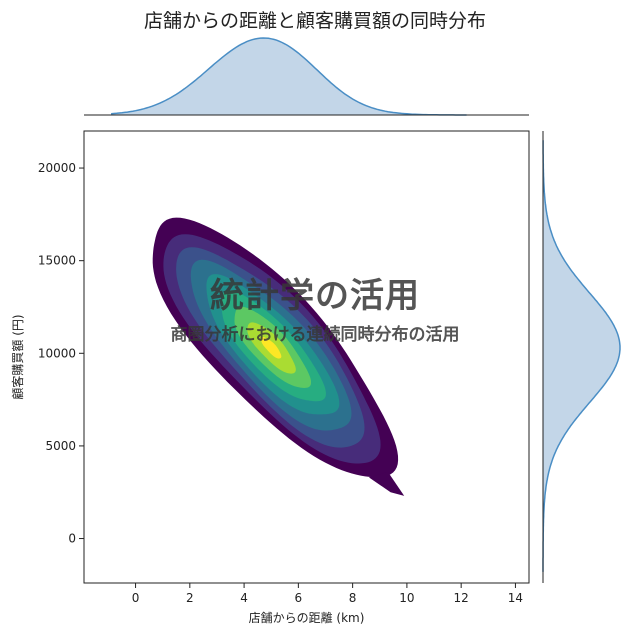 The width and height of the screenshot is (630, 637). I want to click on chart-title: 店舗からの距離と顧客購買額の同時分布, so click(314, 21).